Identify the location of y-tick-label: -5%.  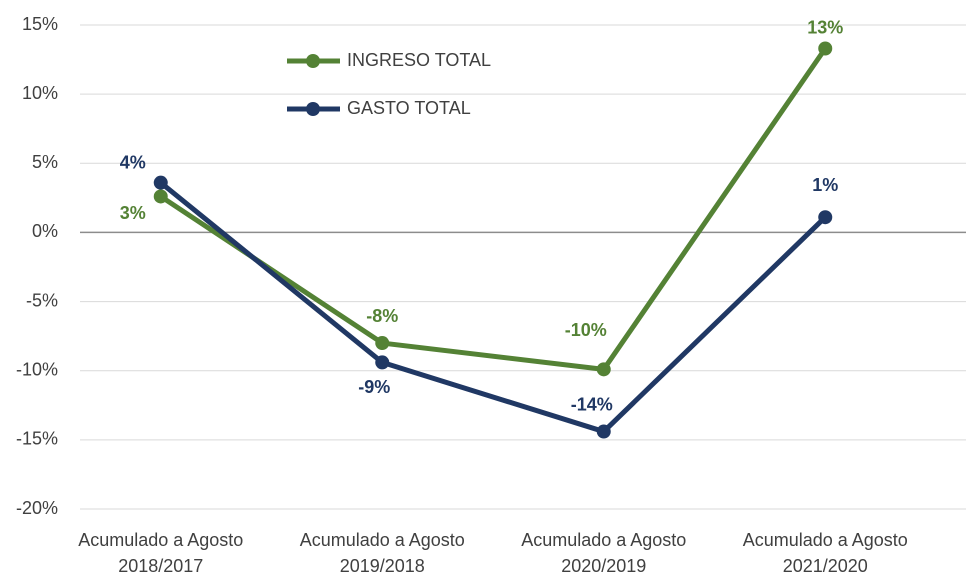
(42, 300).